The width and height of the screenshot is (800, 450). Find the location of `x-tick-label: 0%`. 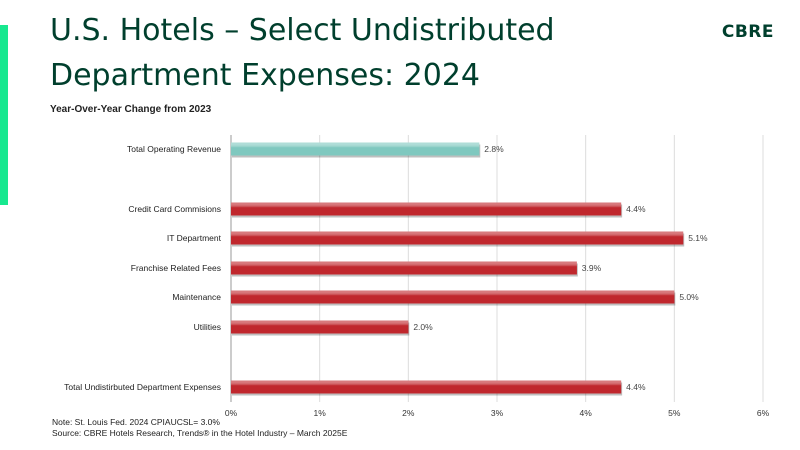

x-tick-label: 0% is located at coordinates (231, 413).